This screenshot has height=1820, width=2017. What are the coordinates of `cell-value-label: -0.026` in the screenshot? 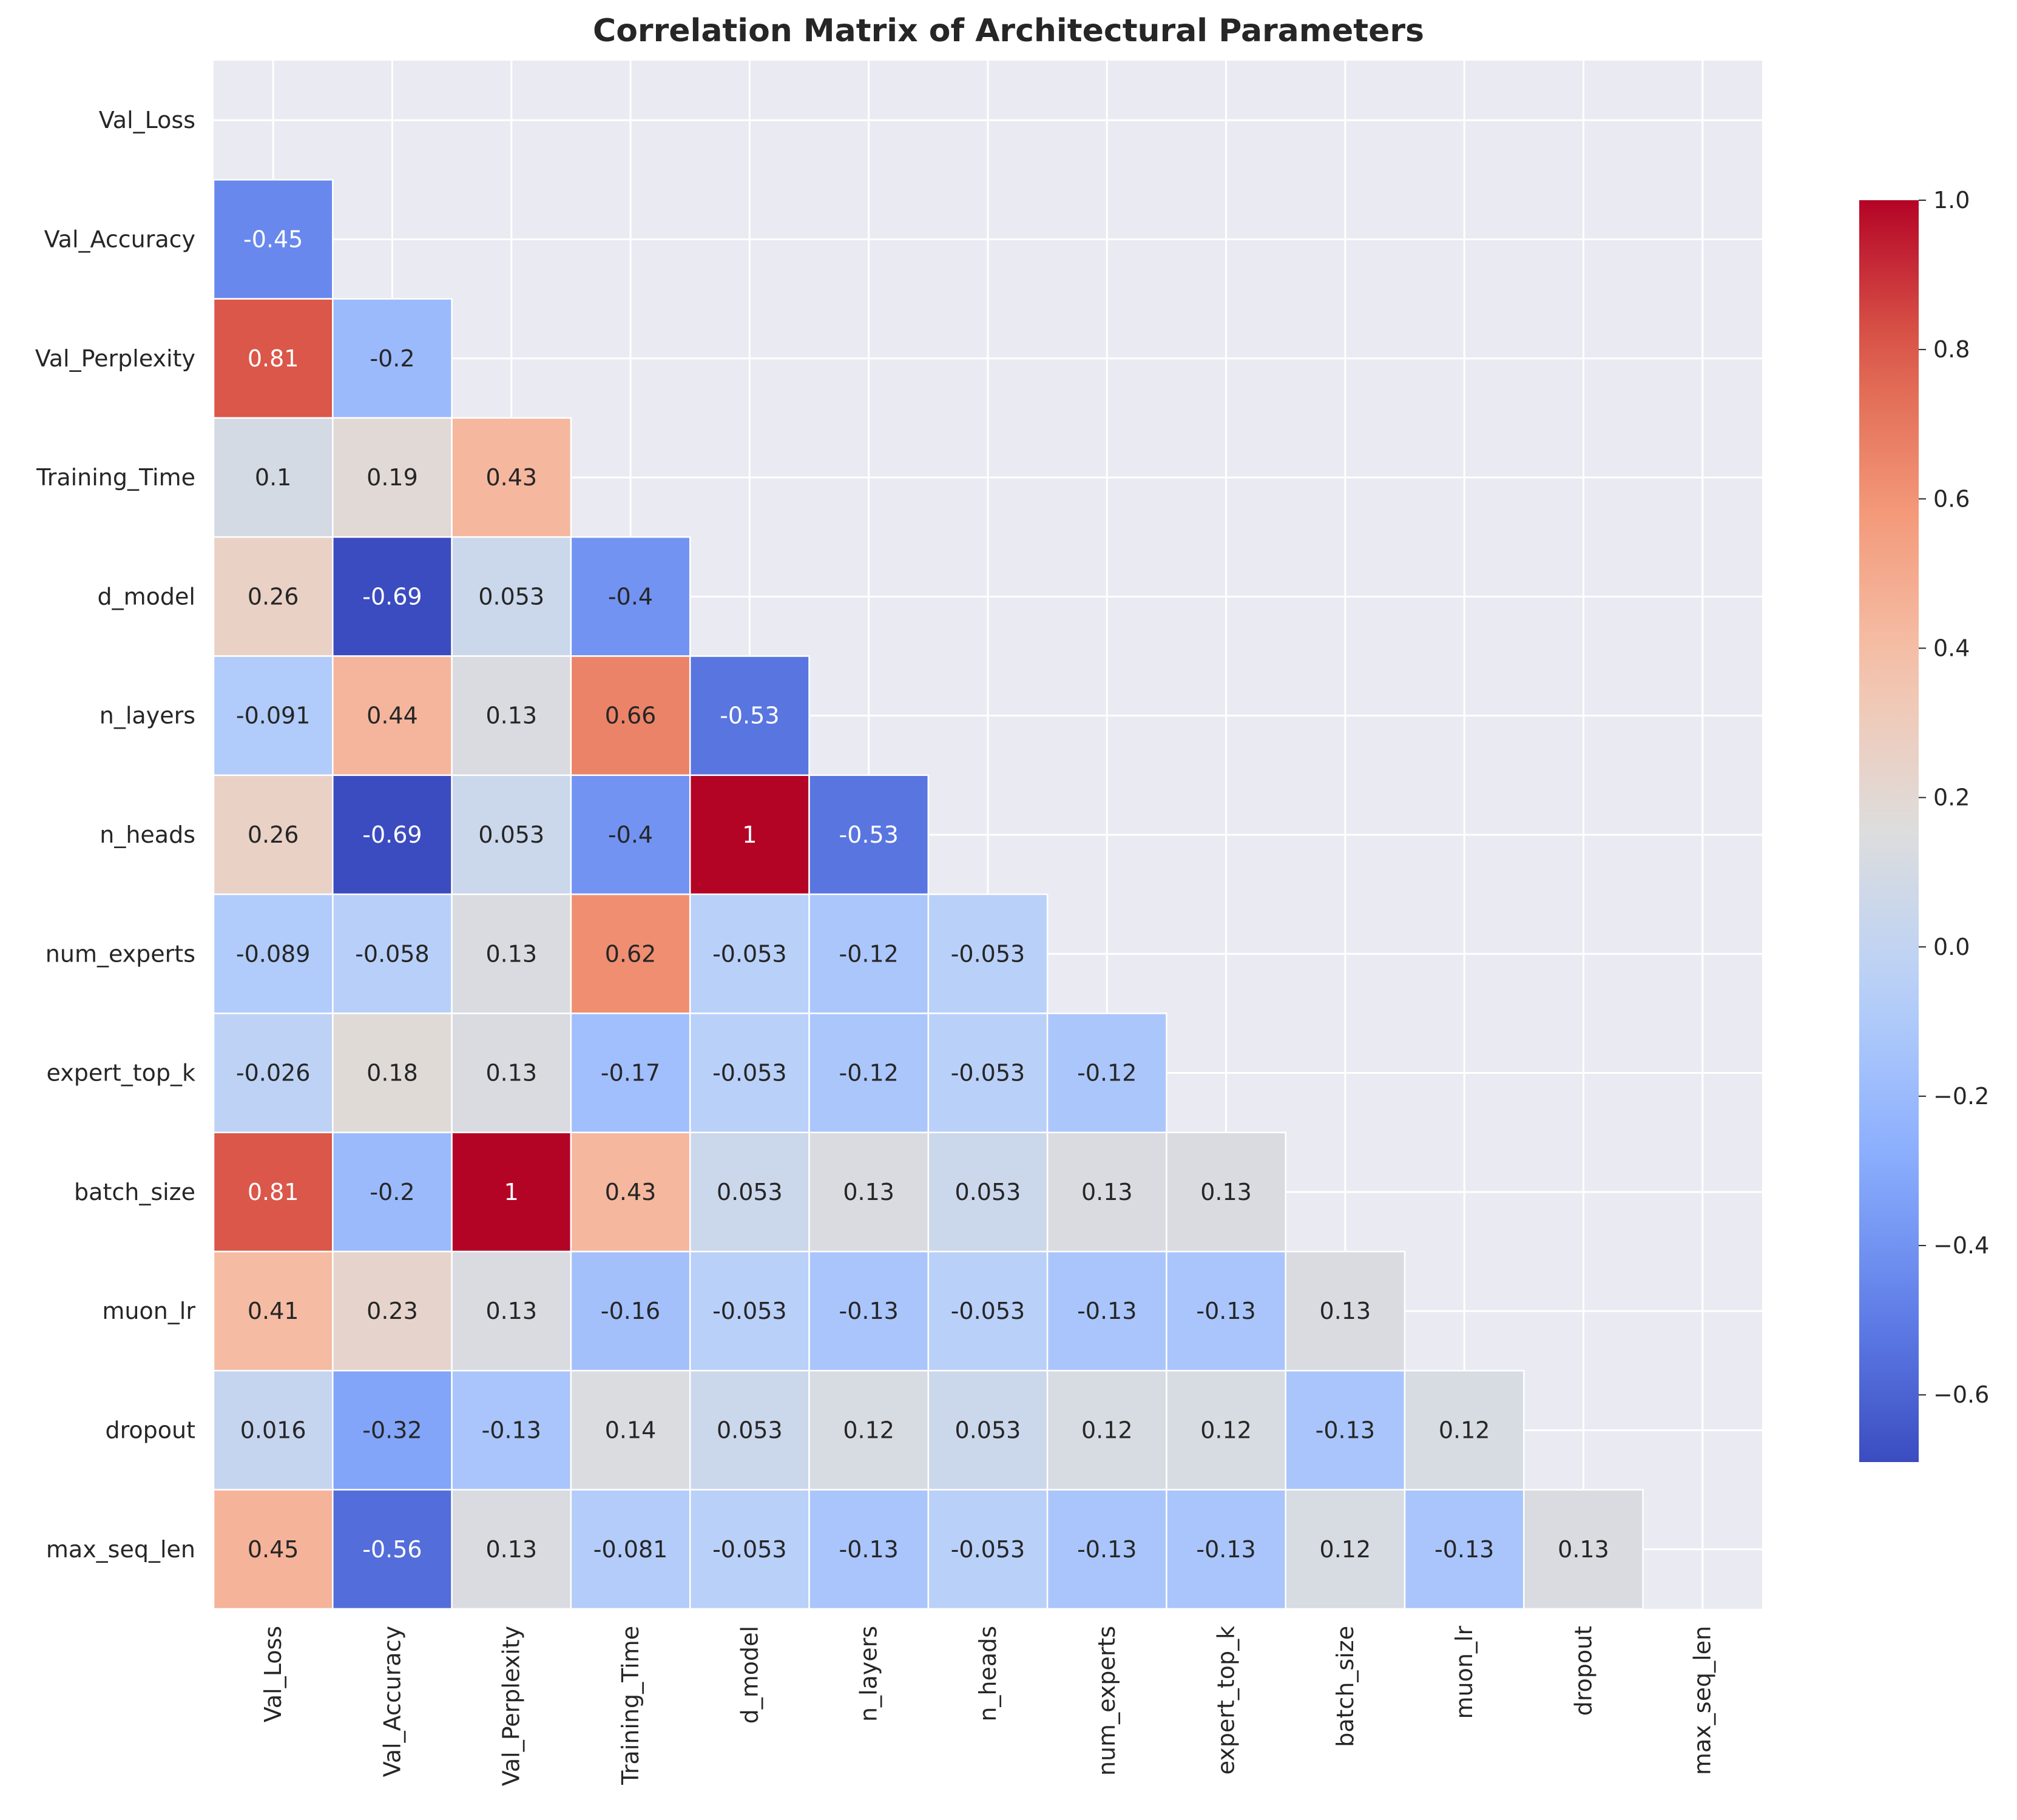 It's located at (273, 1073).